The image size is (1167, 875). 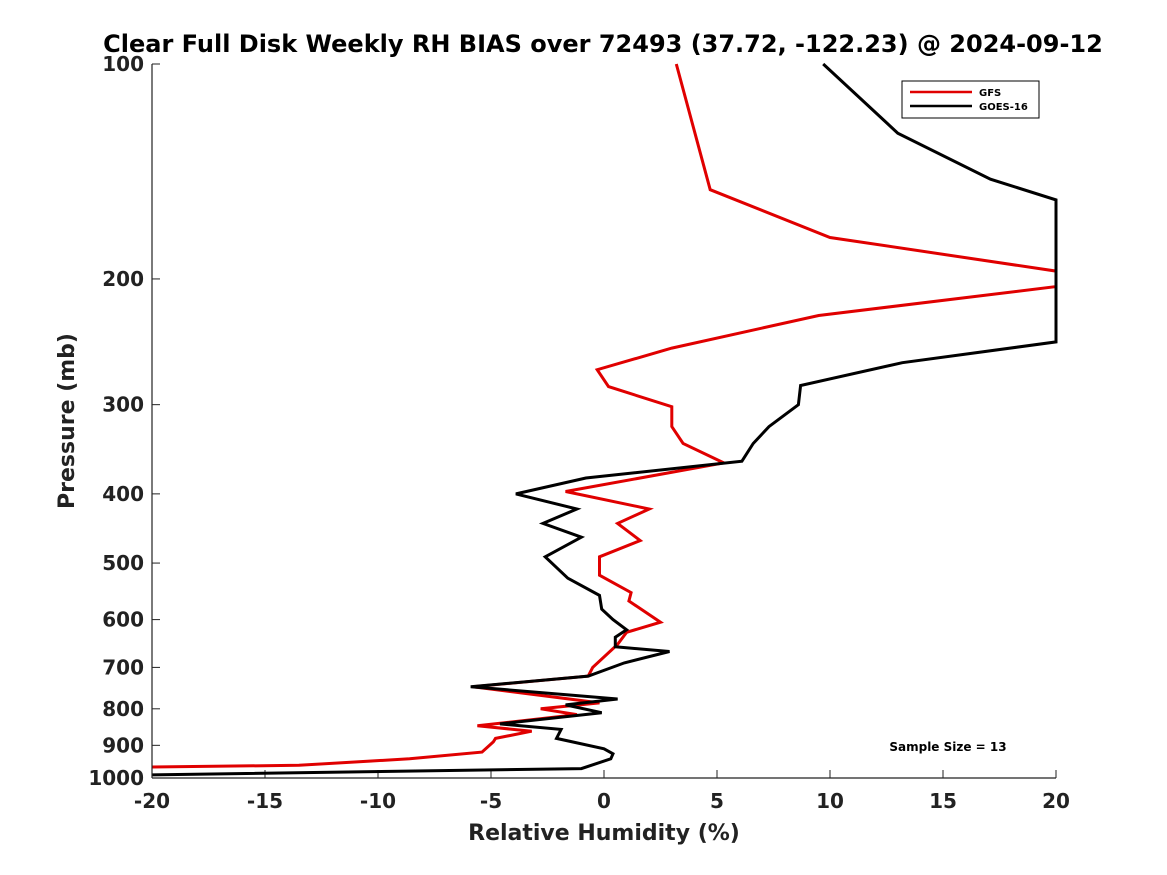 I want to click on y-tick-label: 100, so click(x=123, y=64).